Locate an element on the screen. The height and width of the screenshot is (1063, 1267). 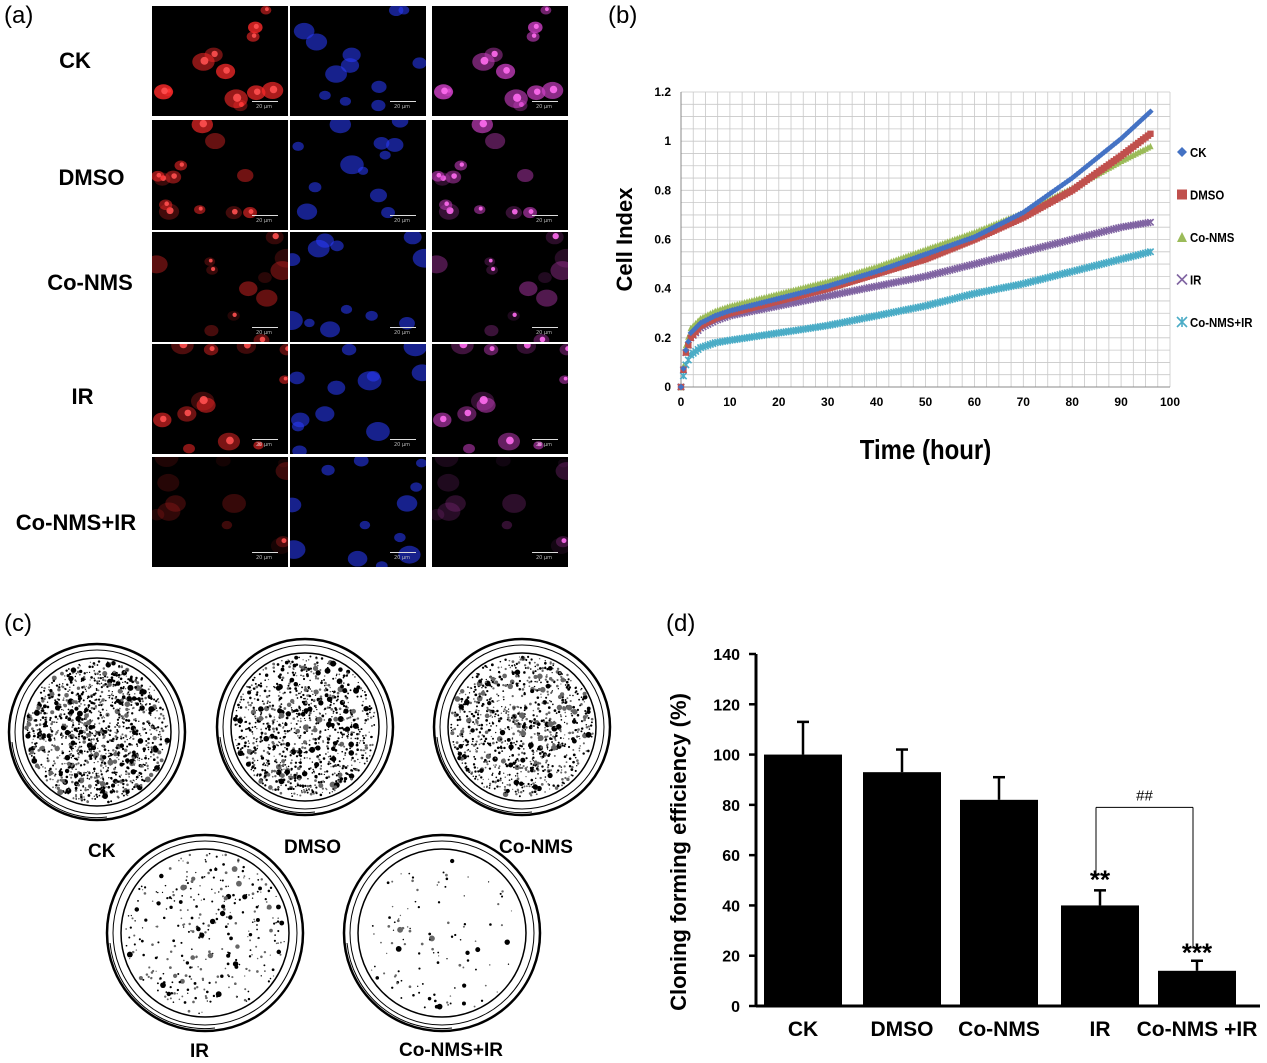
dish-label-ir: IR is located at coordinates (199, 1052).